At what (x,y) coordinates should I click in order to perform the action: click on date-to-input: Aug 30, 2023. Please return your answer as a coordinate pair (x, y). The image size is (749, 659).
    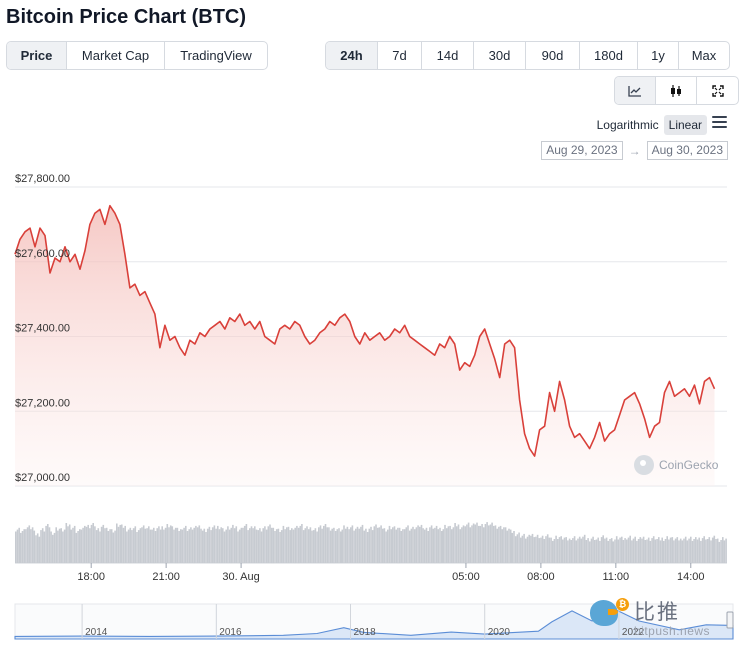
    Looking at the image, I should click on (687, 150).